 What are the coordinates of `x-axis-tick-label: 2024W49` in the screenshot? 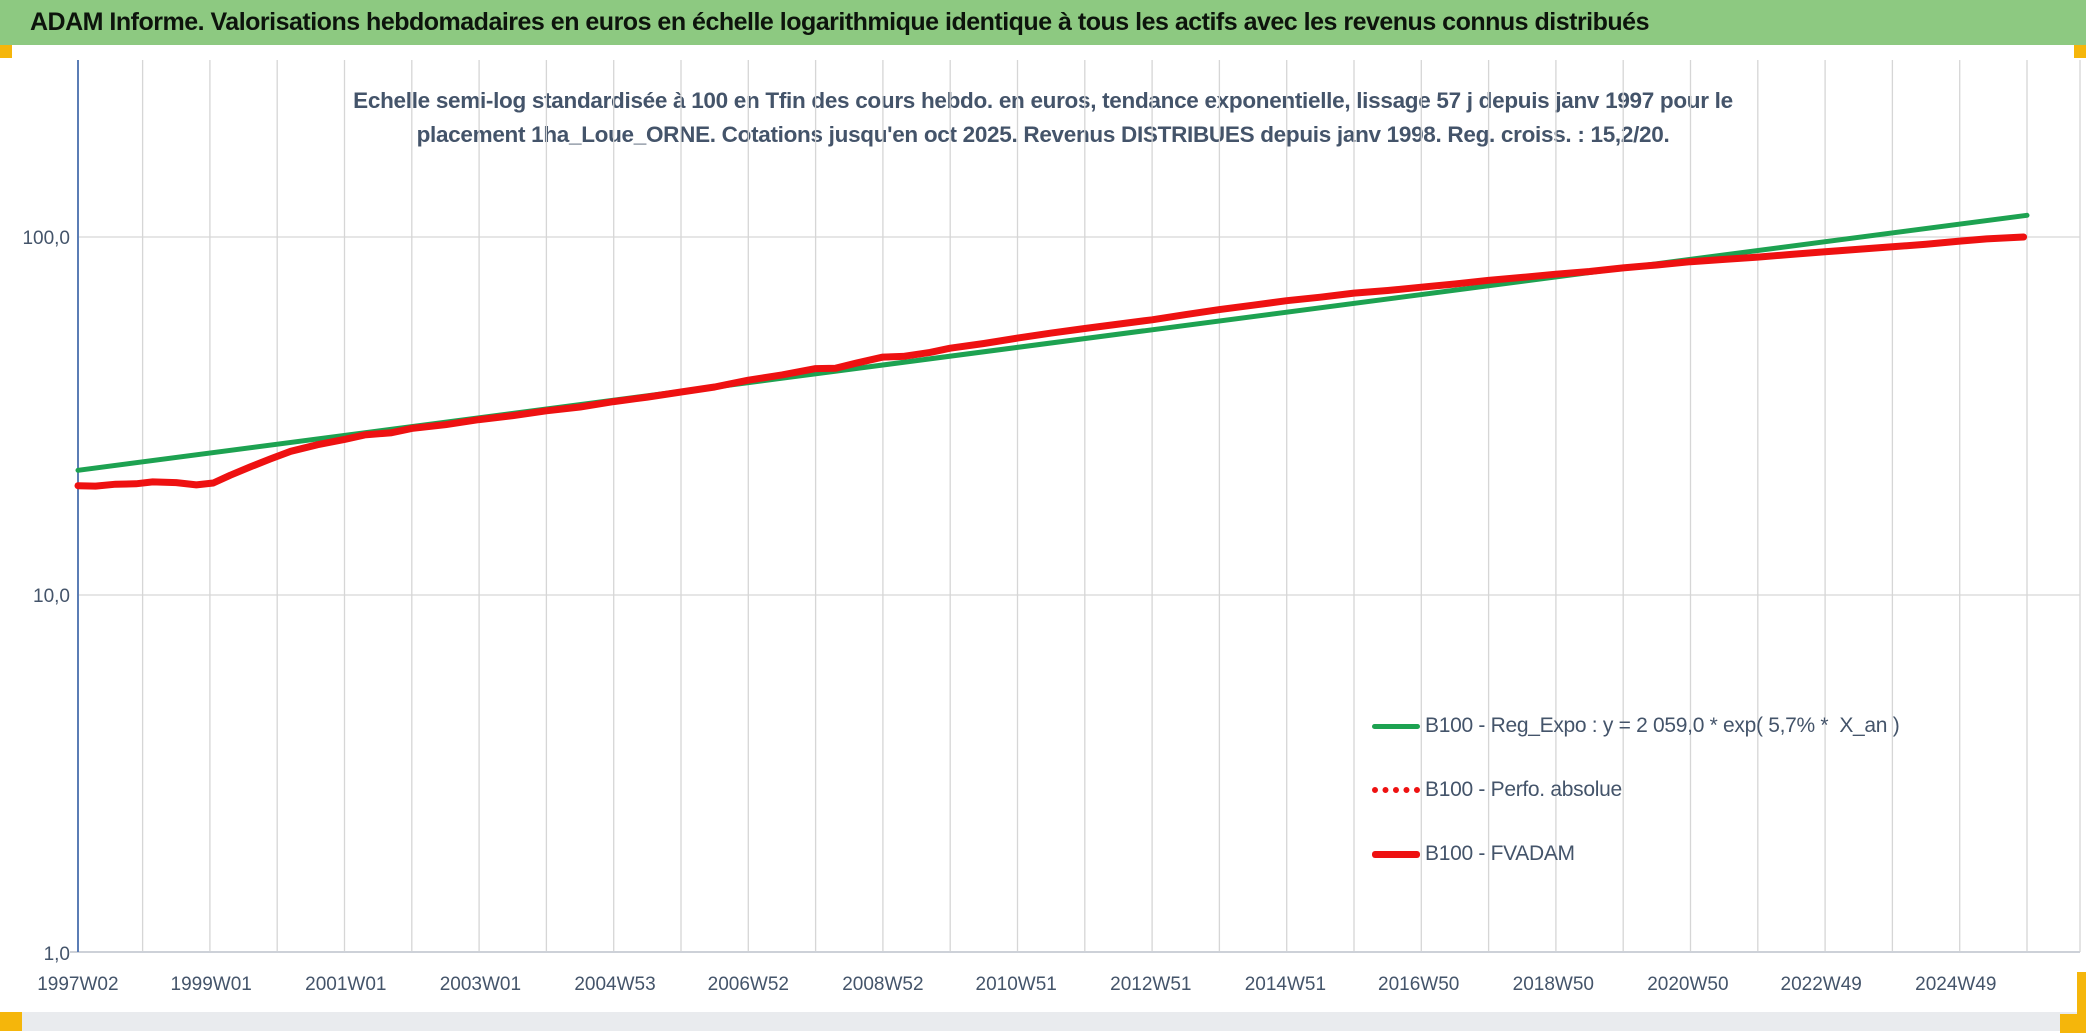 It's located at (1955, 984).